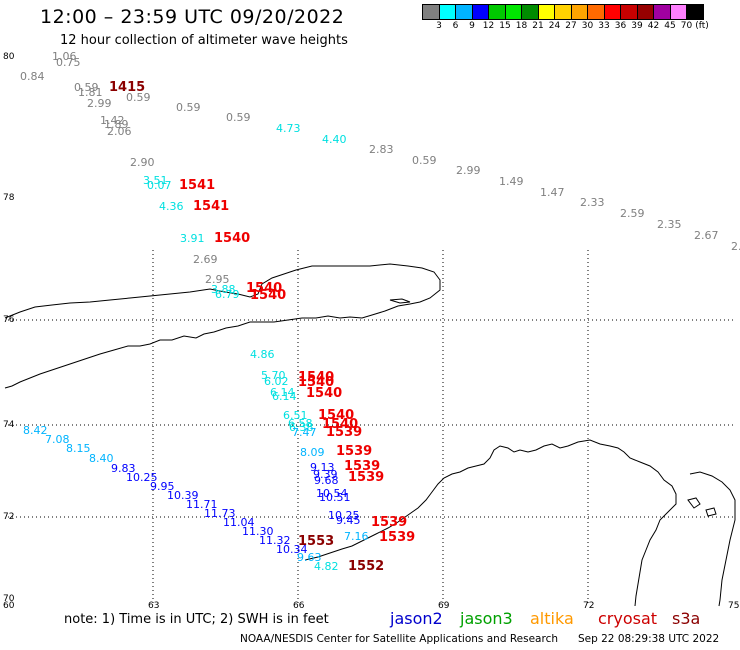 This screenshot has width=740, height=650. What do you see at coordinates (637, 26) in the screenshot?
I see `scale-label: 39` at bounding box center [637, 26].